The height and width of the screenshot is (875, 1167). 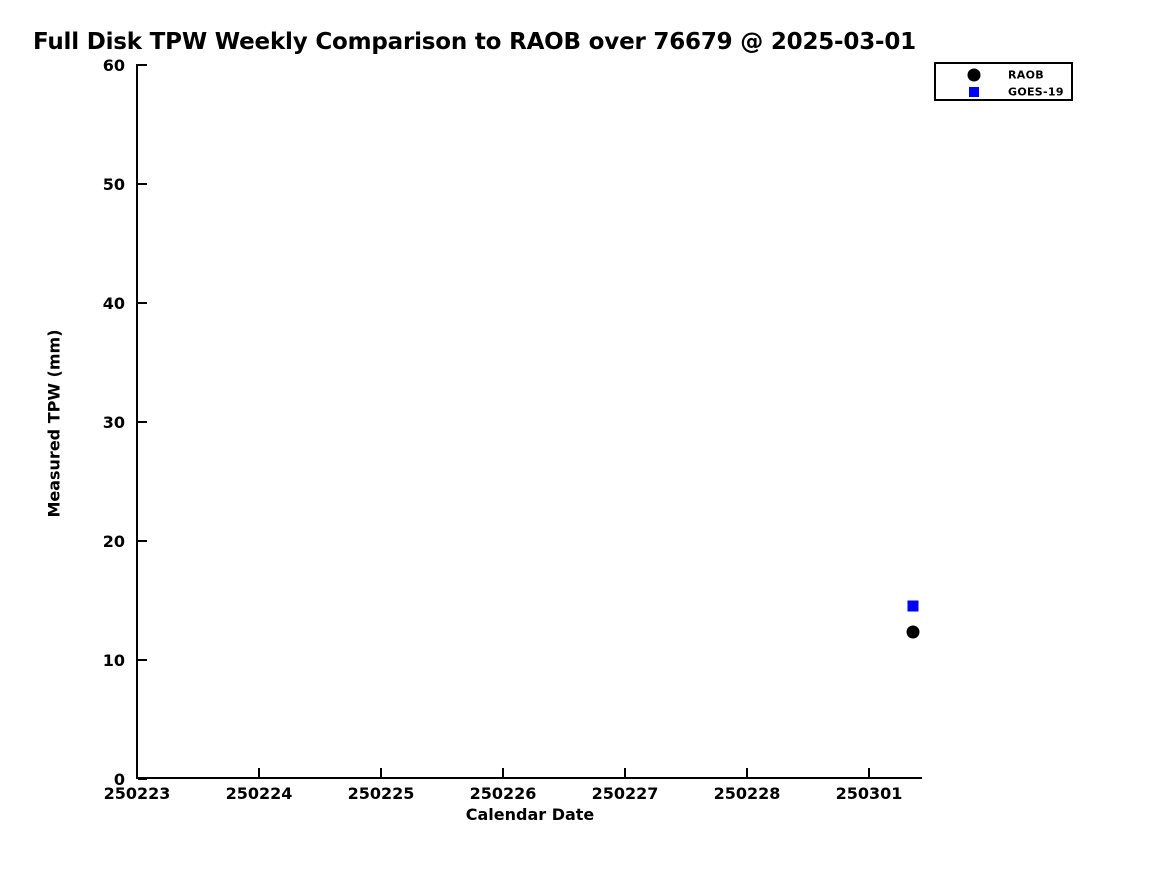 I want to click on y-axis-label: Measured TPW (mm), so click(x=54, y=423).